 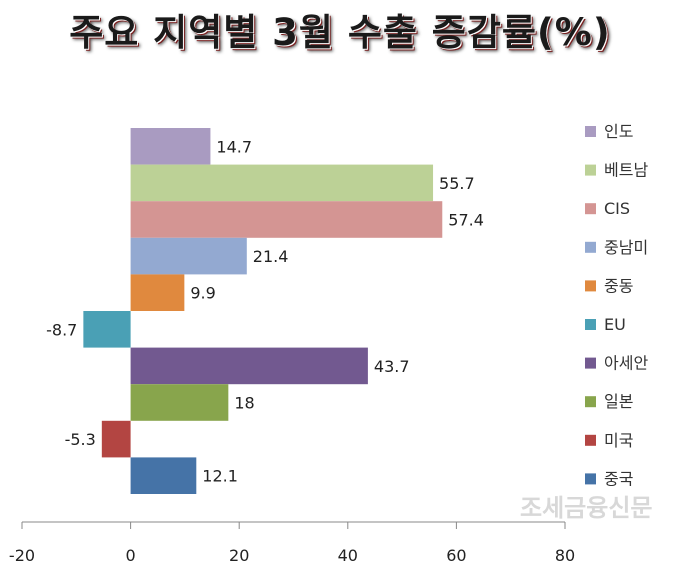 What do you see at coordinates (456, 555) in the screenshot?
I see `x-tick-label-4: 60` at bounding box center [456, 555].